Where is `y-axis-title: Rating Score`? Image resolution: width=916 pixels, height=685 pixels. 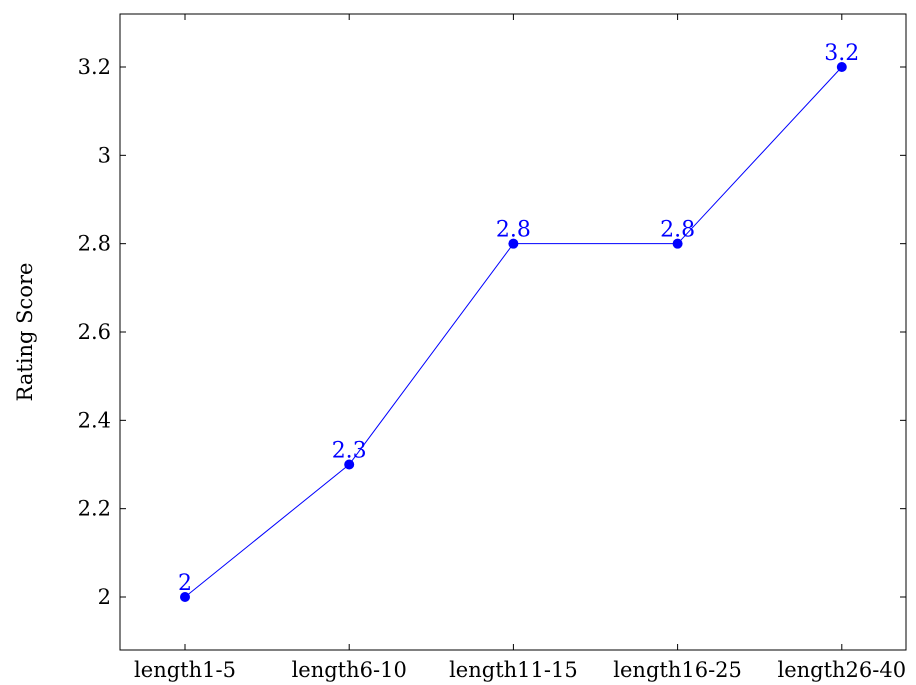
y-axis-title: Rating Score is located at coordinates (25, 332).